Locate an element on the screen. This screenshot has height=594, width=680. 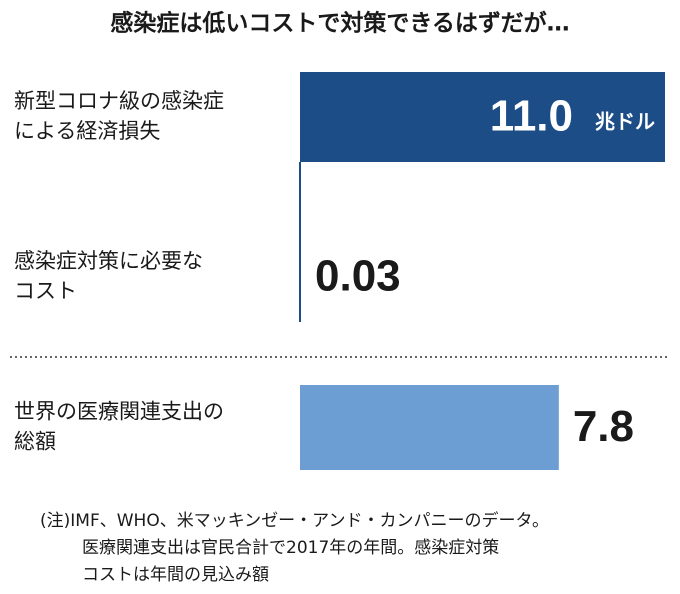
category-label: コスト is located at coordinates (45, 291).